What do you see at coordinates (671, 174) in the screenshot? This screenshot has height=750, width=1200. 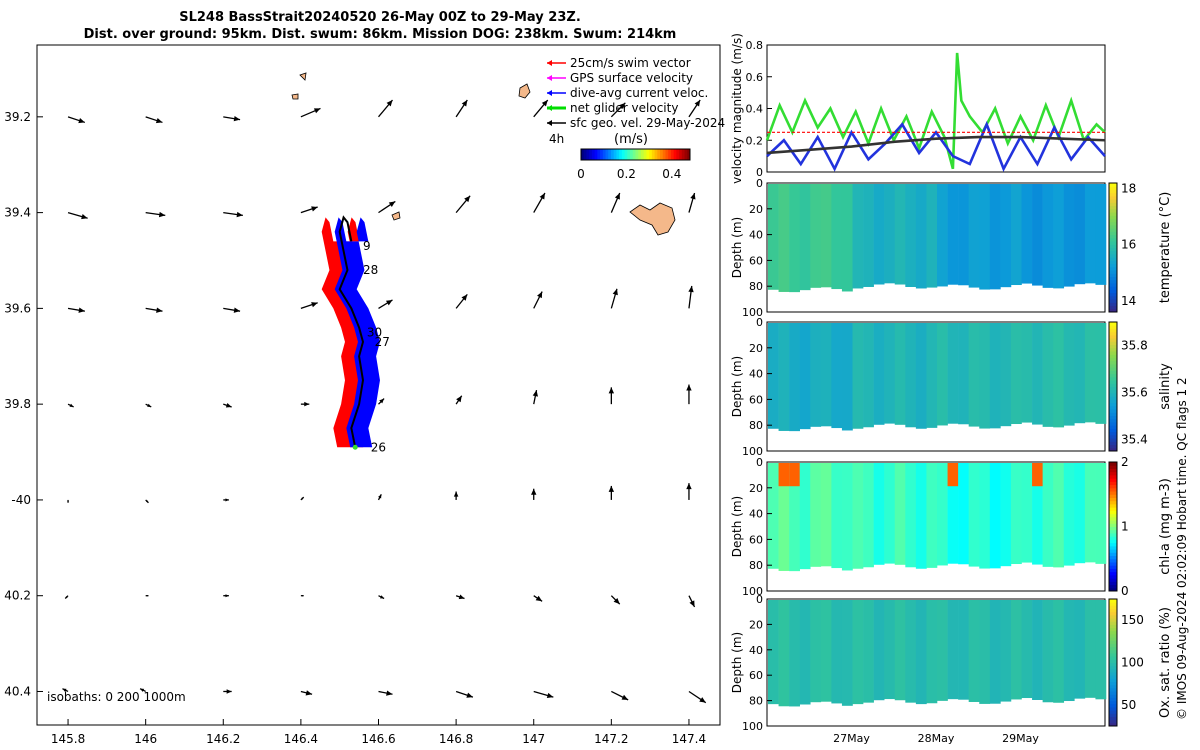 I see `colorbar-tick-label: 0.4` at bounding box center [671, 174].